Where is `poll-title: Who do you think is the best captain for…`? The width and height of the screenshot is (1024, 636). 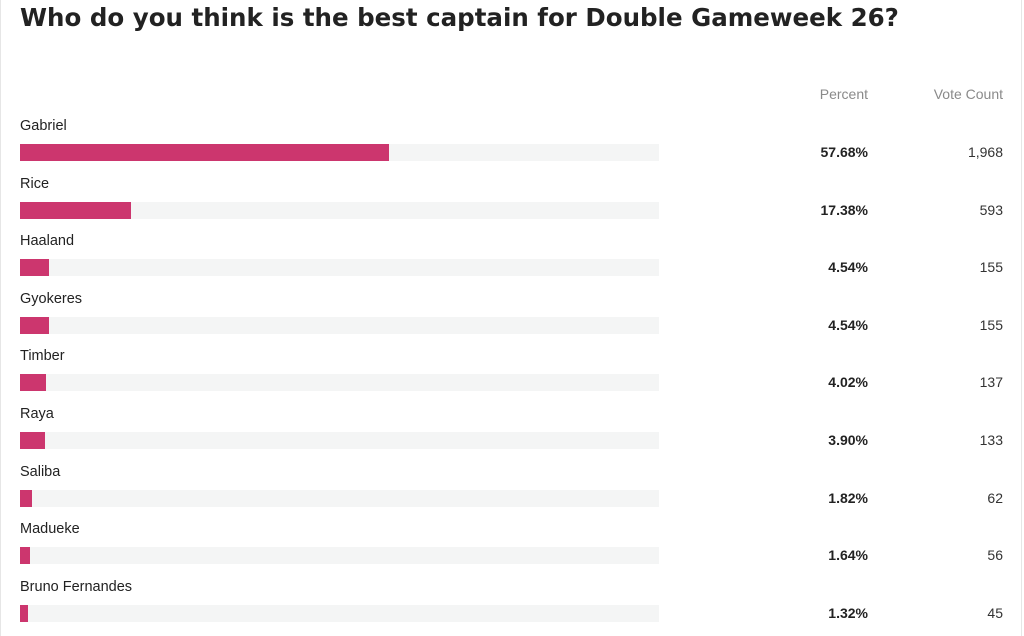
poll-title: Who do you think is the best captain for… is located at coordinates (459, 17).